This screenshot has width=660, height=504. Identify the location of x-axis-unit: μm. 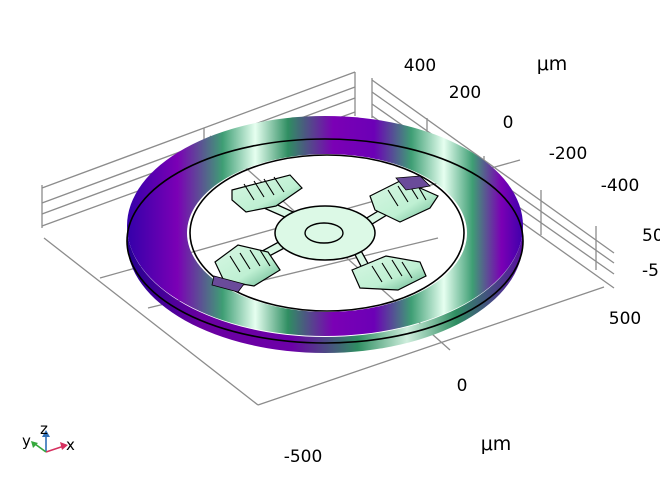
(496, 444).